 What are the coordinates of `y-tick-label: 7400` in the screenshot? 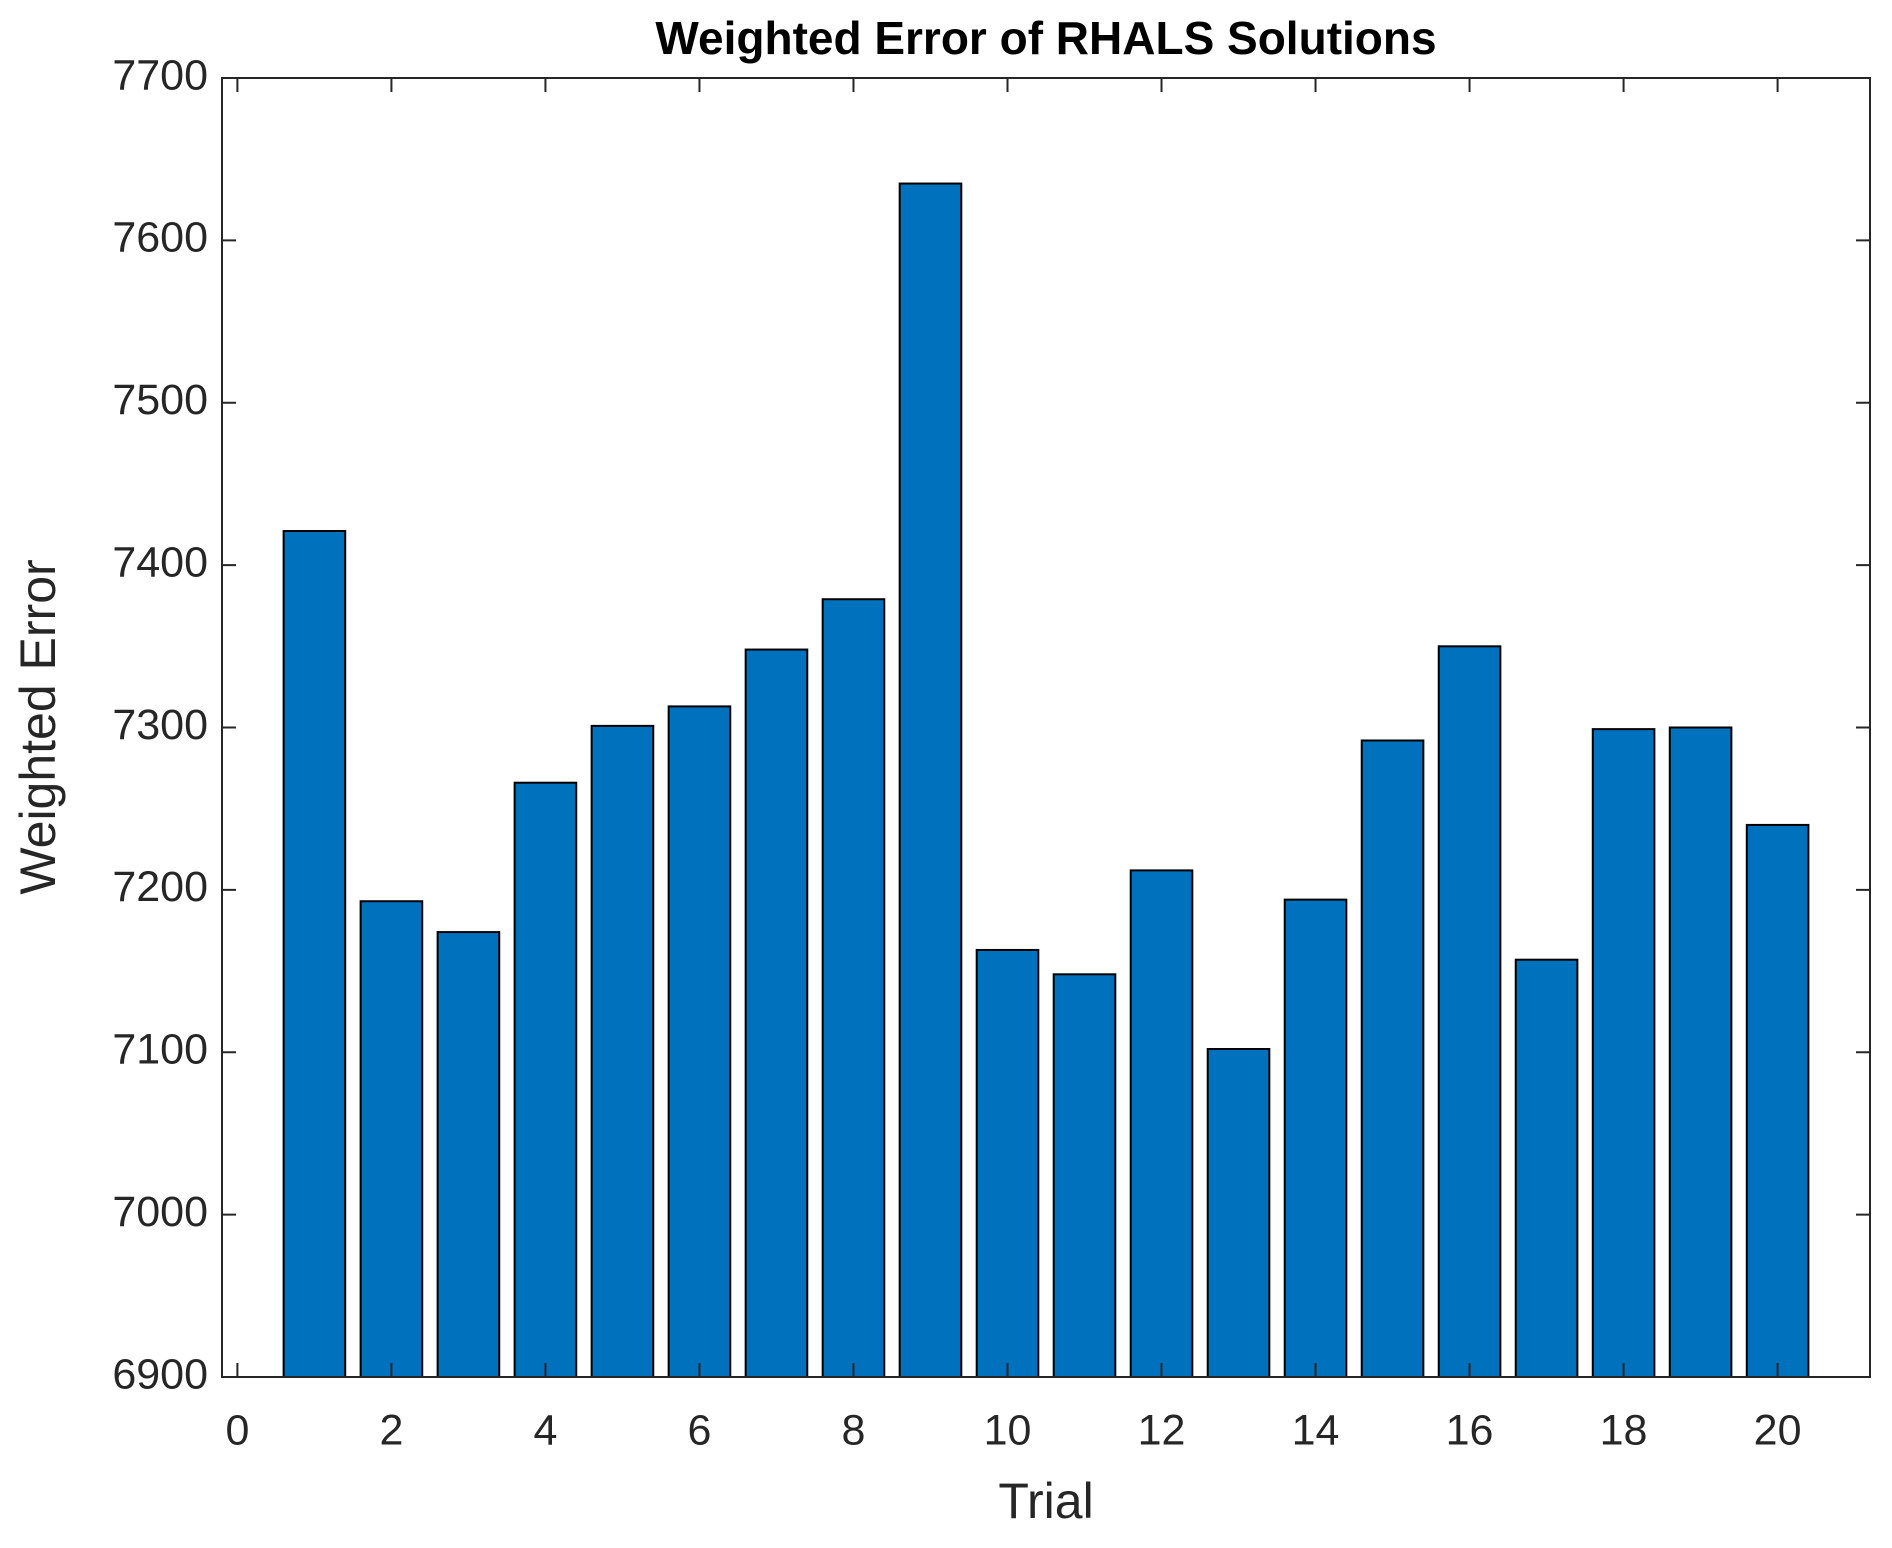 It's located at (160, 562).